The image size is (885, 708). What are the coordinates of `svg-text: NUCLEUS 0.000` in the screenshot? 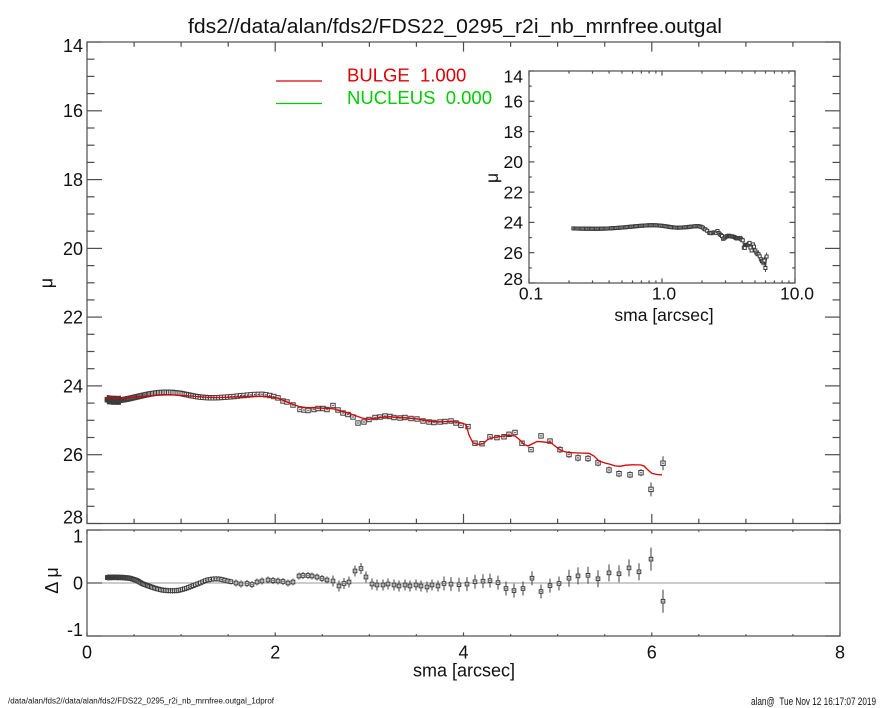 It's located at (419, 97).